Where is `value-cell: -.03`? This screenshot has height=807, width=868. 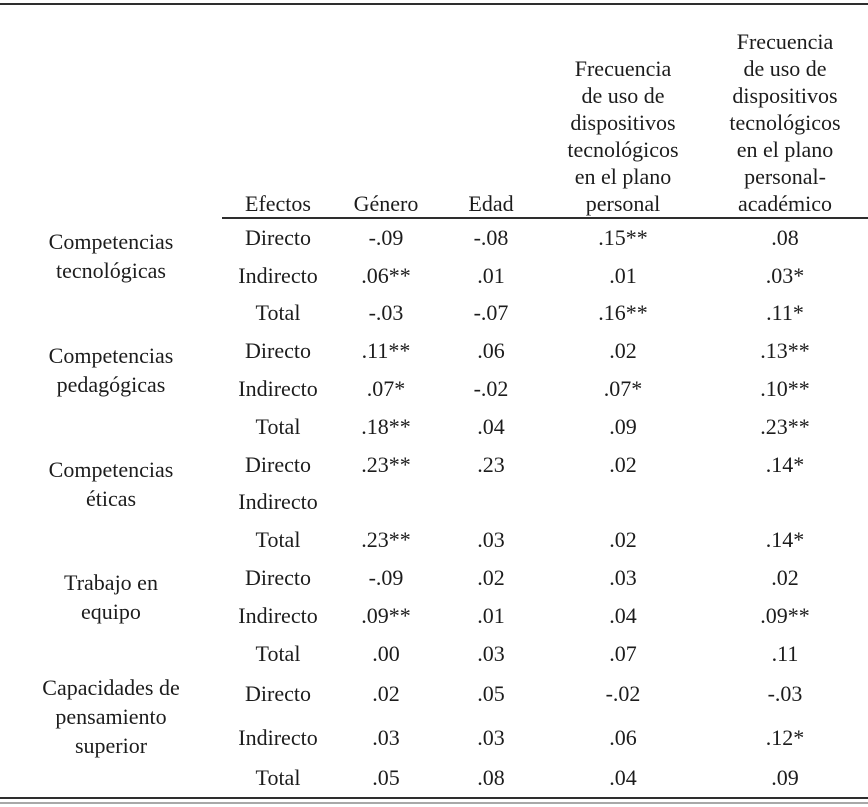 value-cell: -.03 is located at coordinates (386, 313).